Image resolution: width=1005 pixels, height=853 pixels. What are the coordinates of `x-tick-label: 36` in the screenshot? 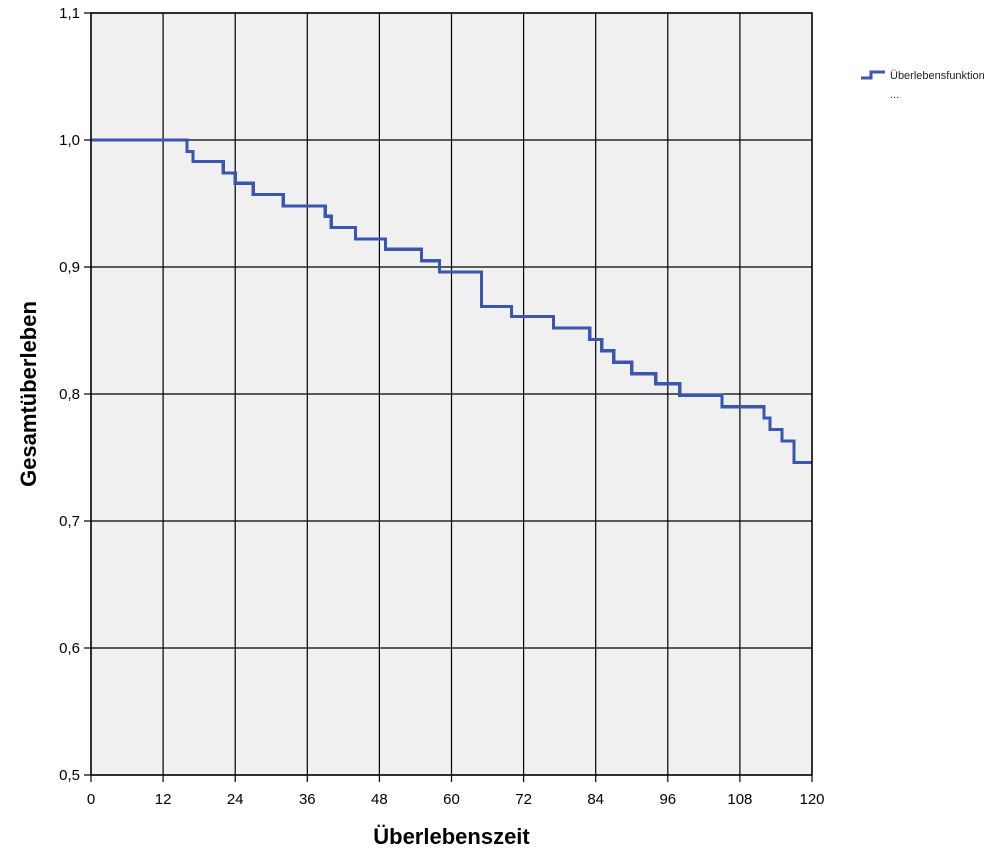 It's located at (307, 799).